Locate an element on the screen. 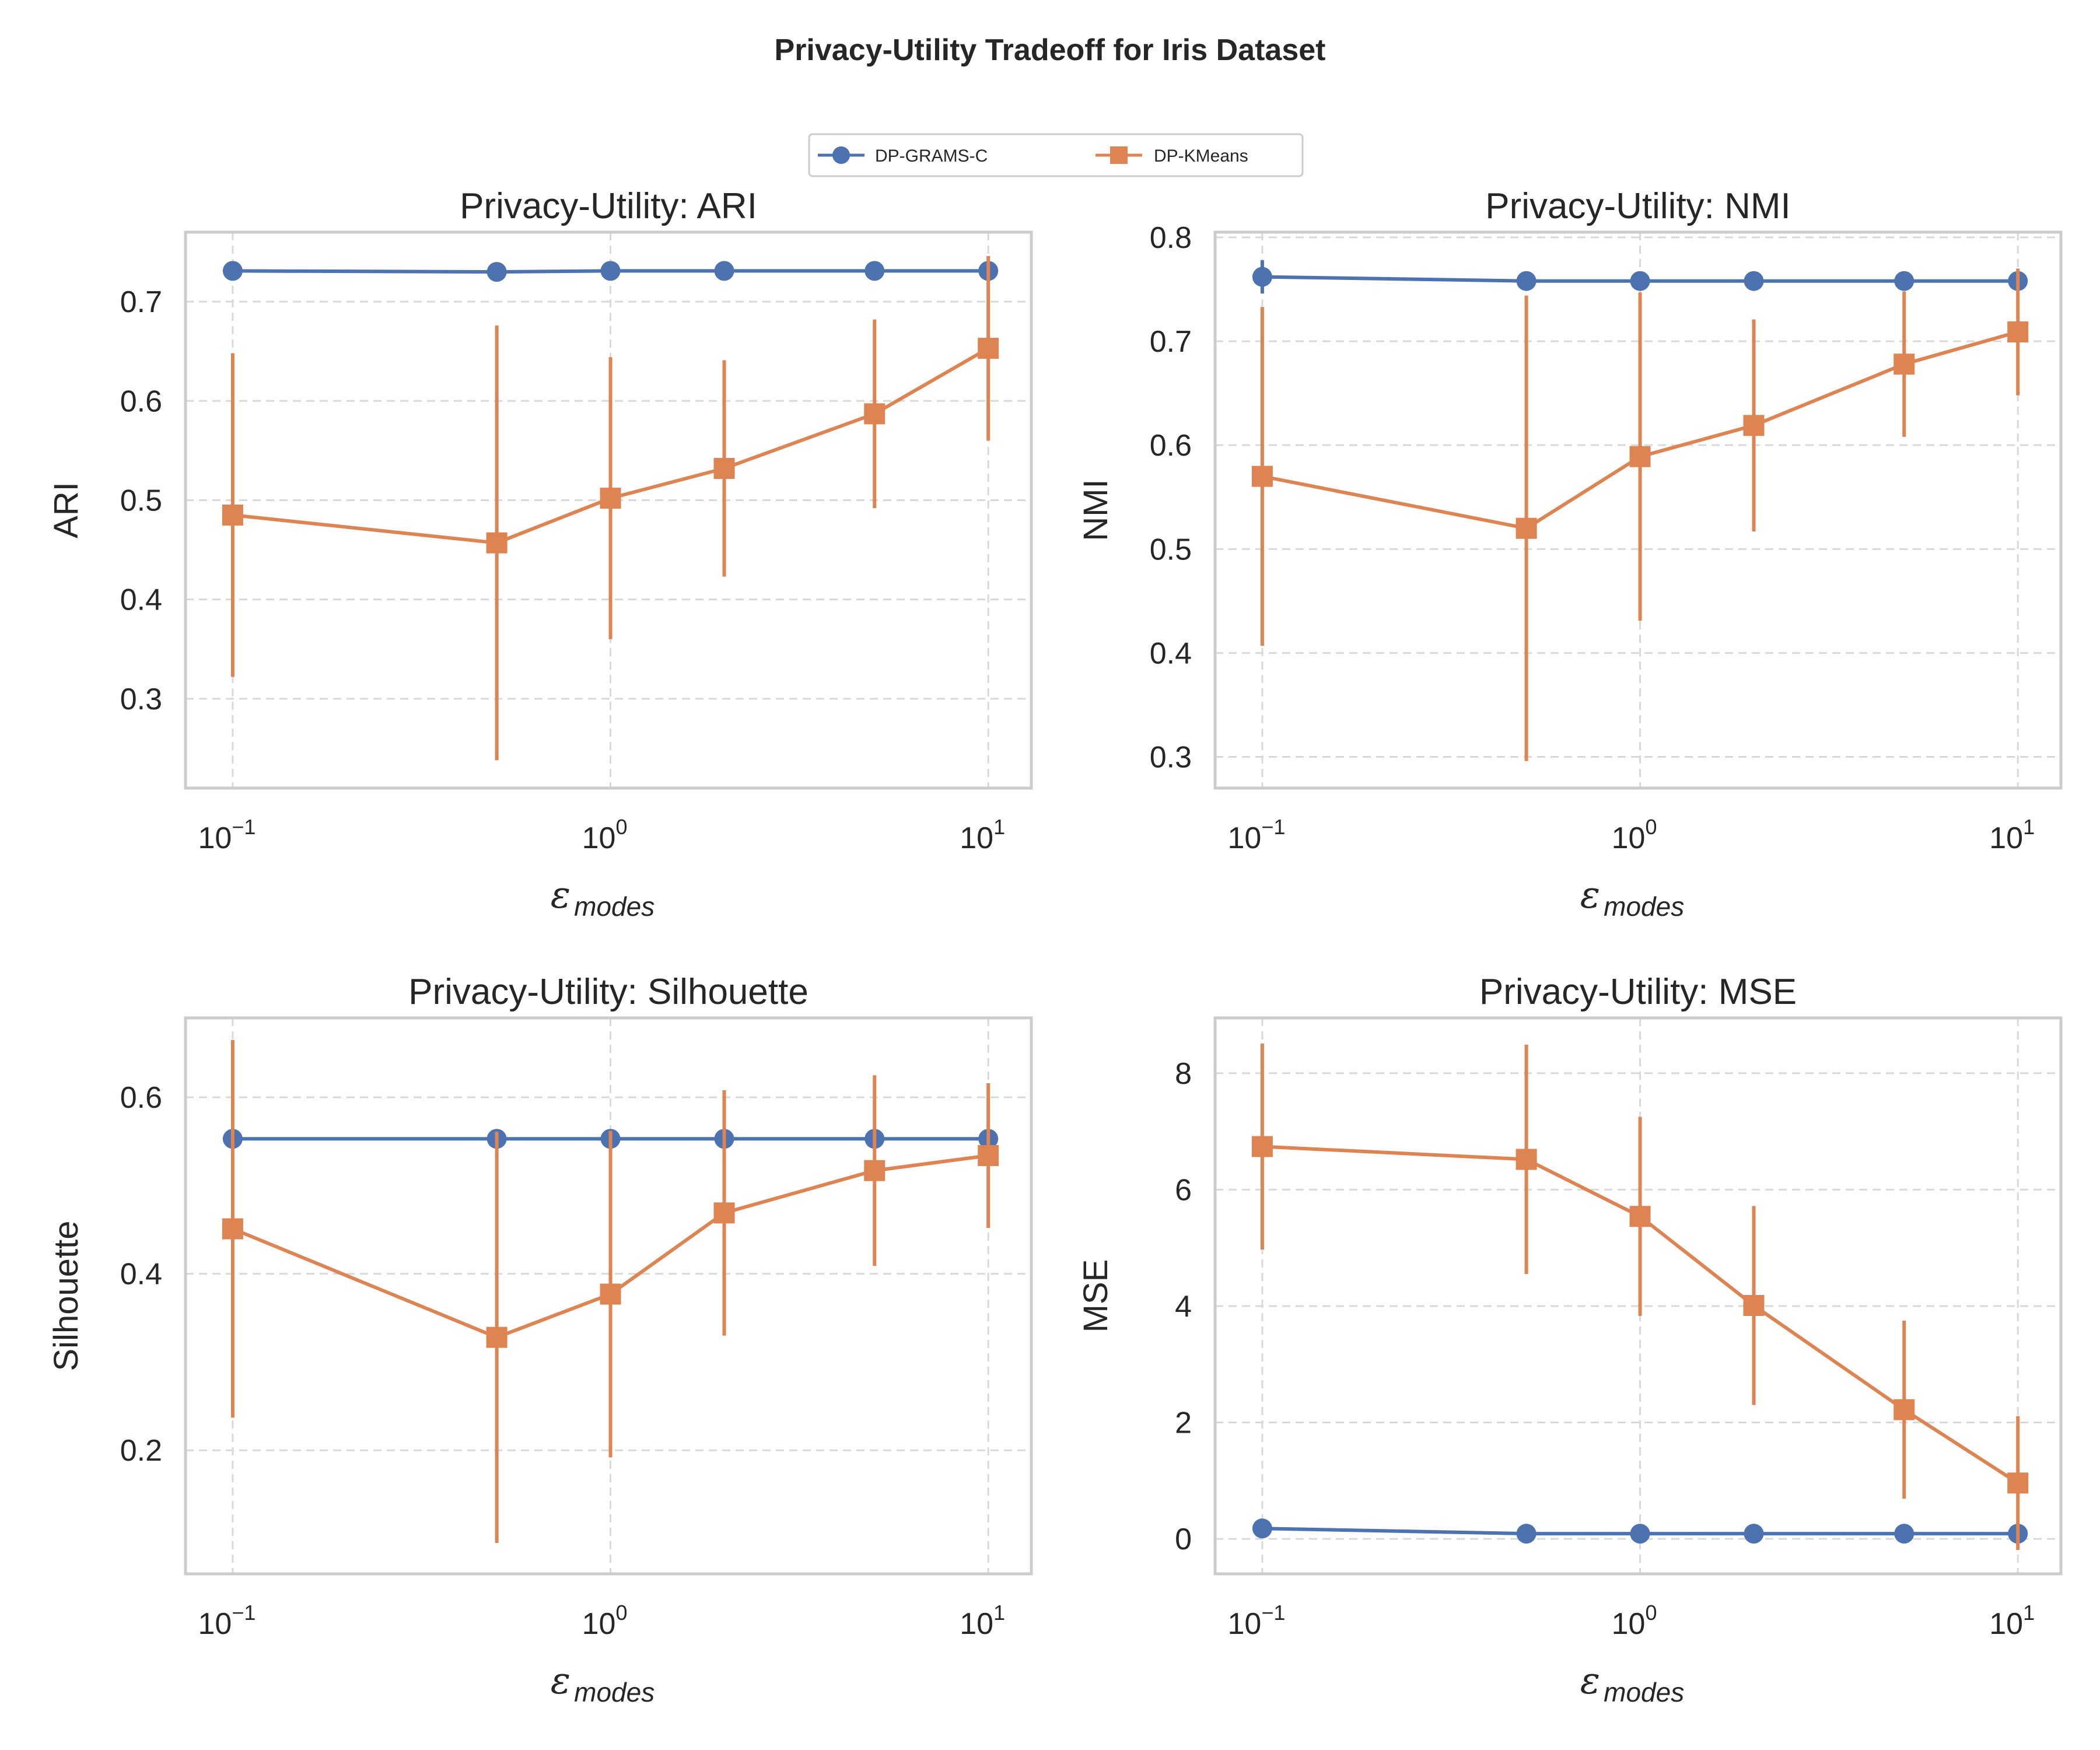 The height and width of the screenshot is (1750, 2100). legend-label-dp-kmeans: DP-KMeans is located at coordinates (1201, 156).